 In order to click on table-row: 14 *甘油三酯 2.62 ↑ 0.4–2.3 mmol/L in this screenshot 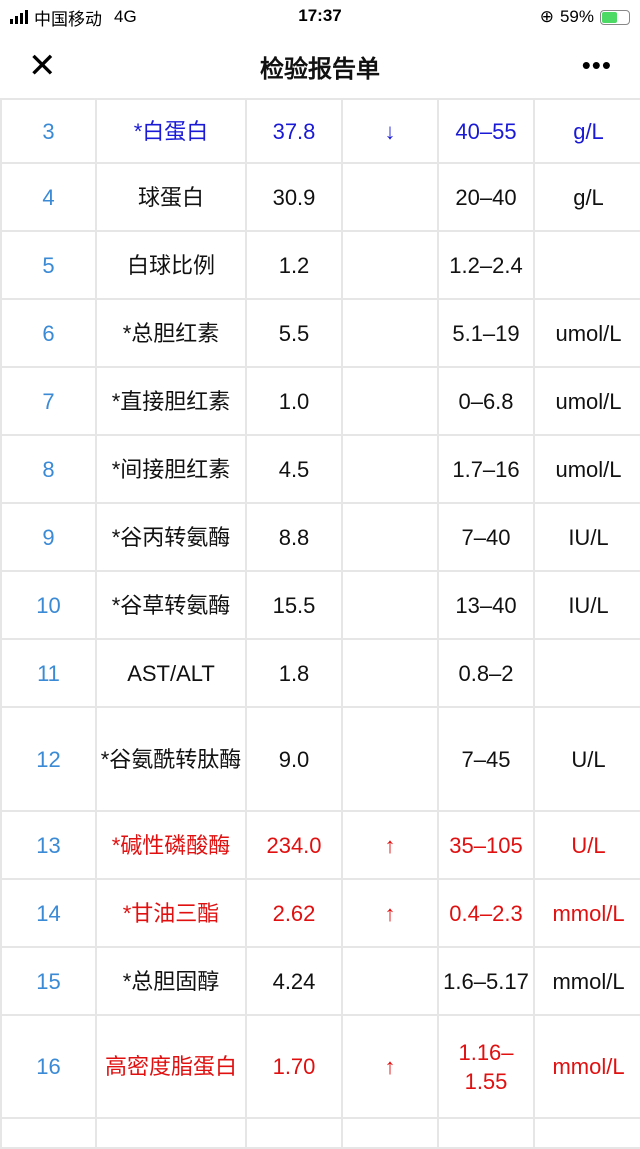, I will do `click(320, 913)`.